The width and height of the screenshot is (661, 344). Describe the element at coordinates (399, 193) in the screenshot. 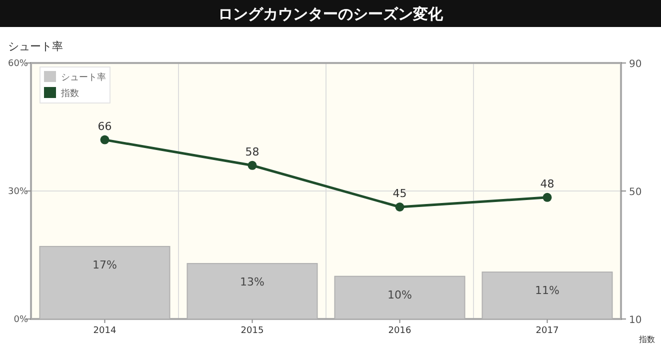

I see `data-label: 45` at that location.